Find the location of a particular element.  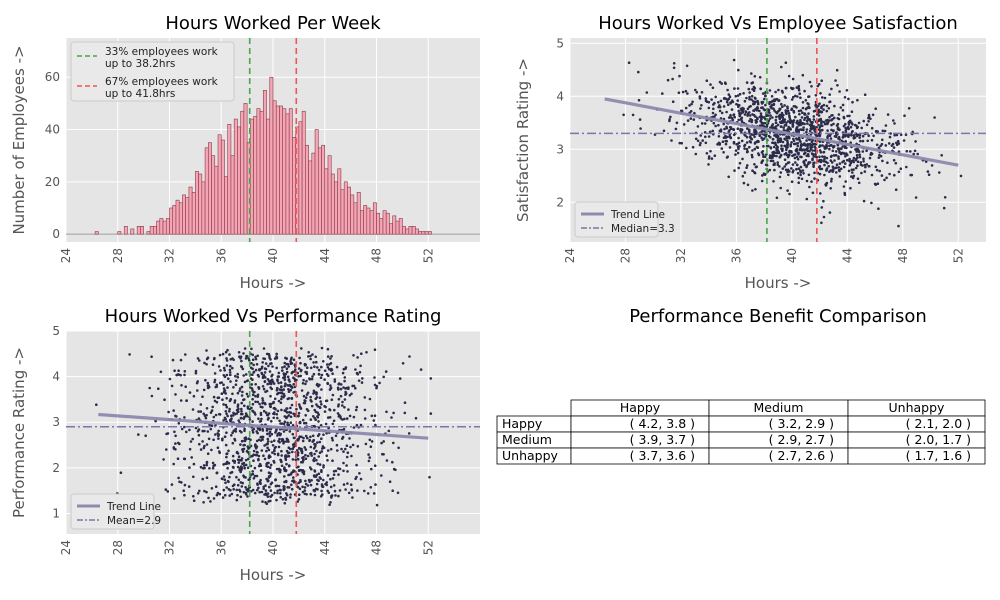

y-tick-label: 20 is located at coordinates (52, 182).